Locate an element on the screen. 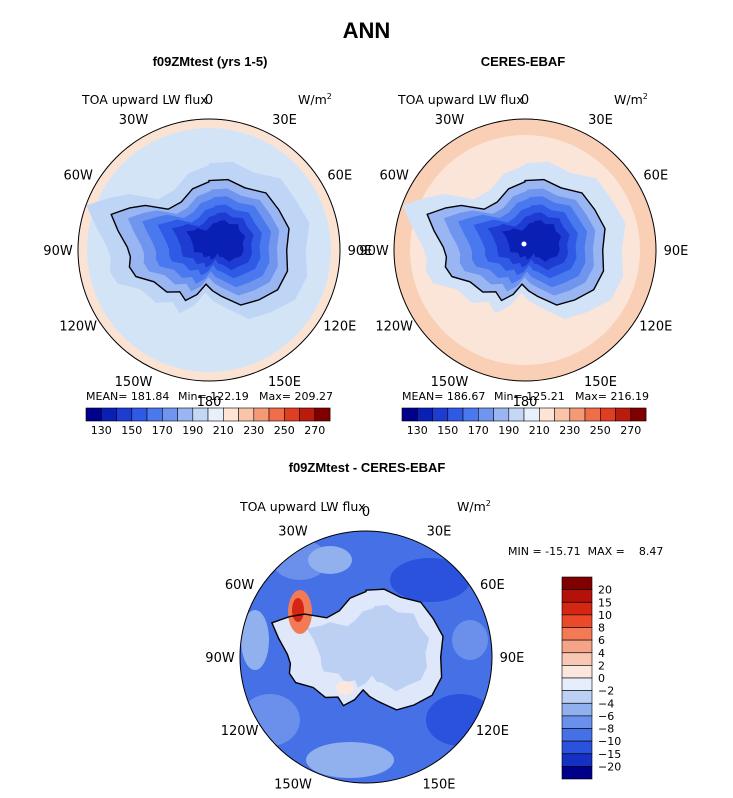 The height and width of the screenshot is (798, 733). panel3-lon-label: 0 is located at coordinates (366, 512).